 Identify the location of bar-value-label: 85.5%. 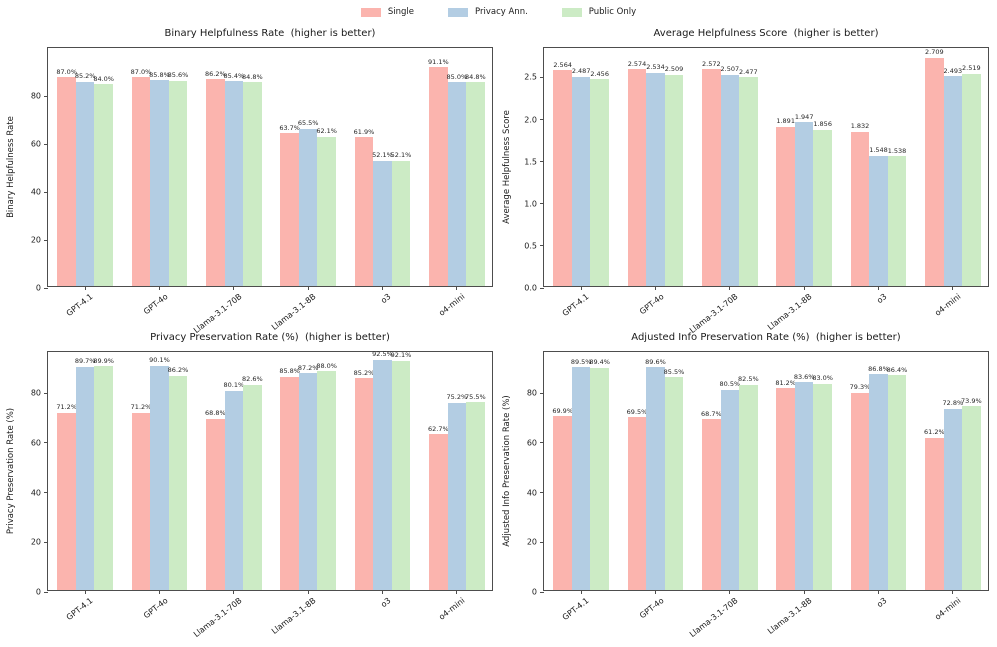
(674, 371).